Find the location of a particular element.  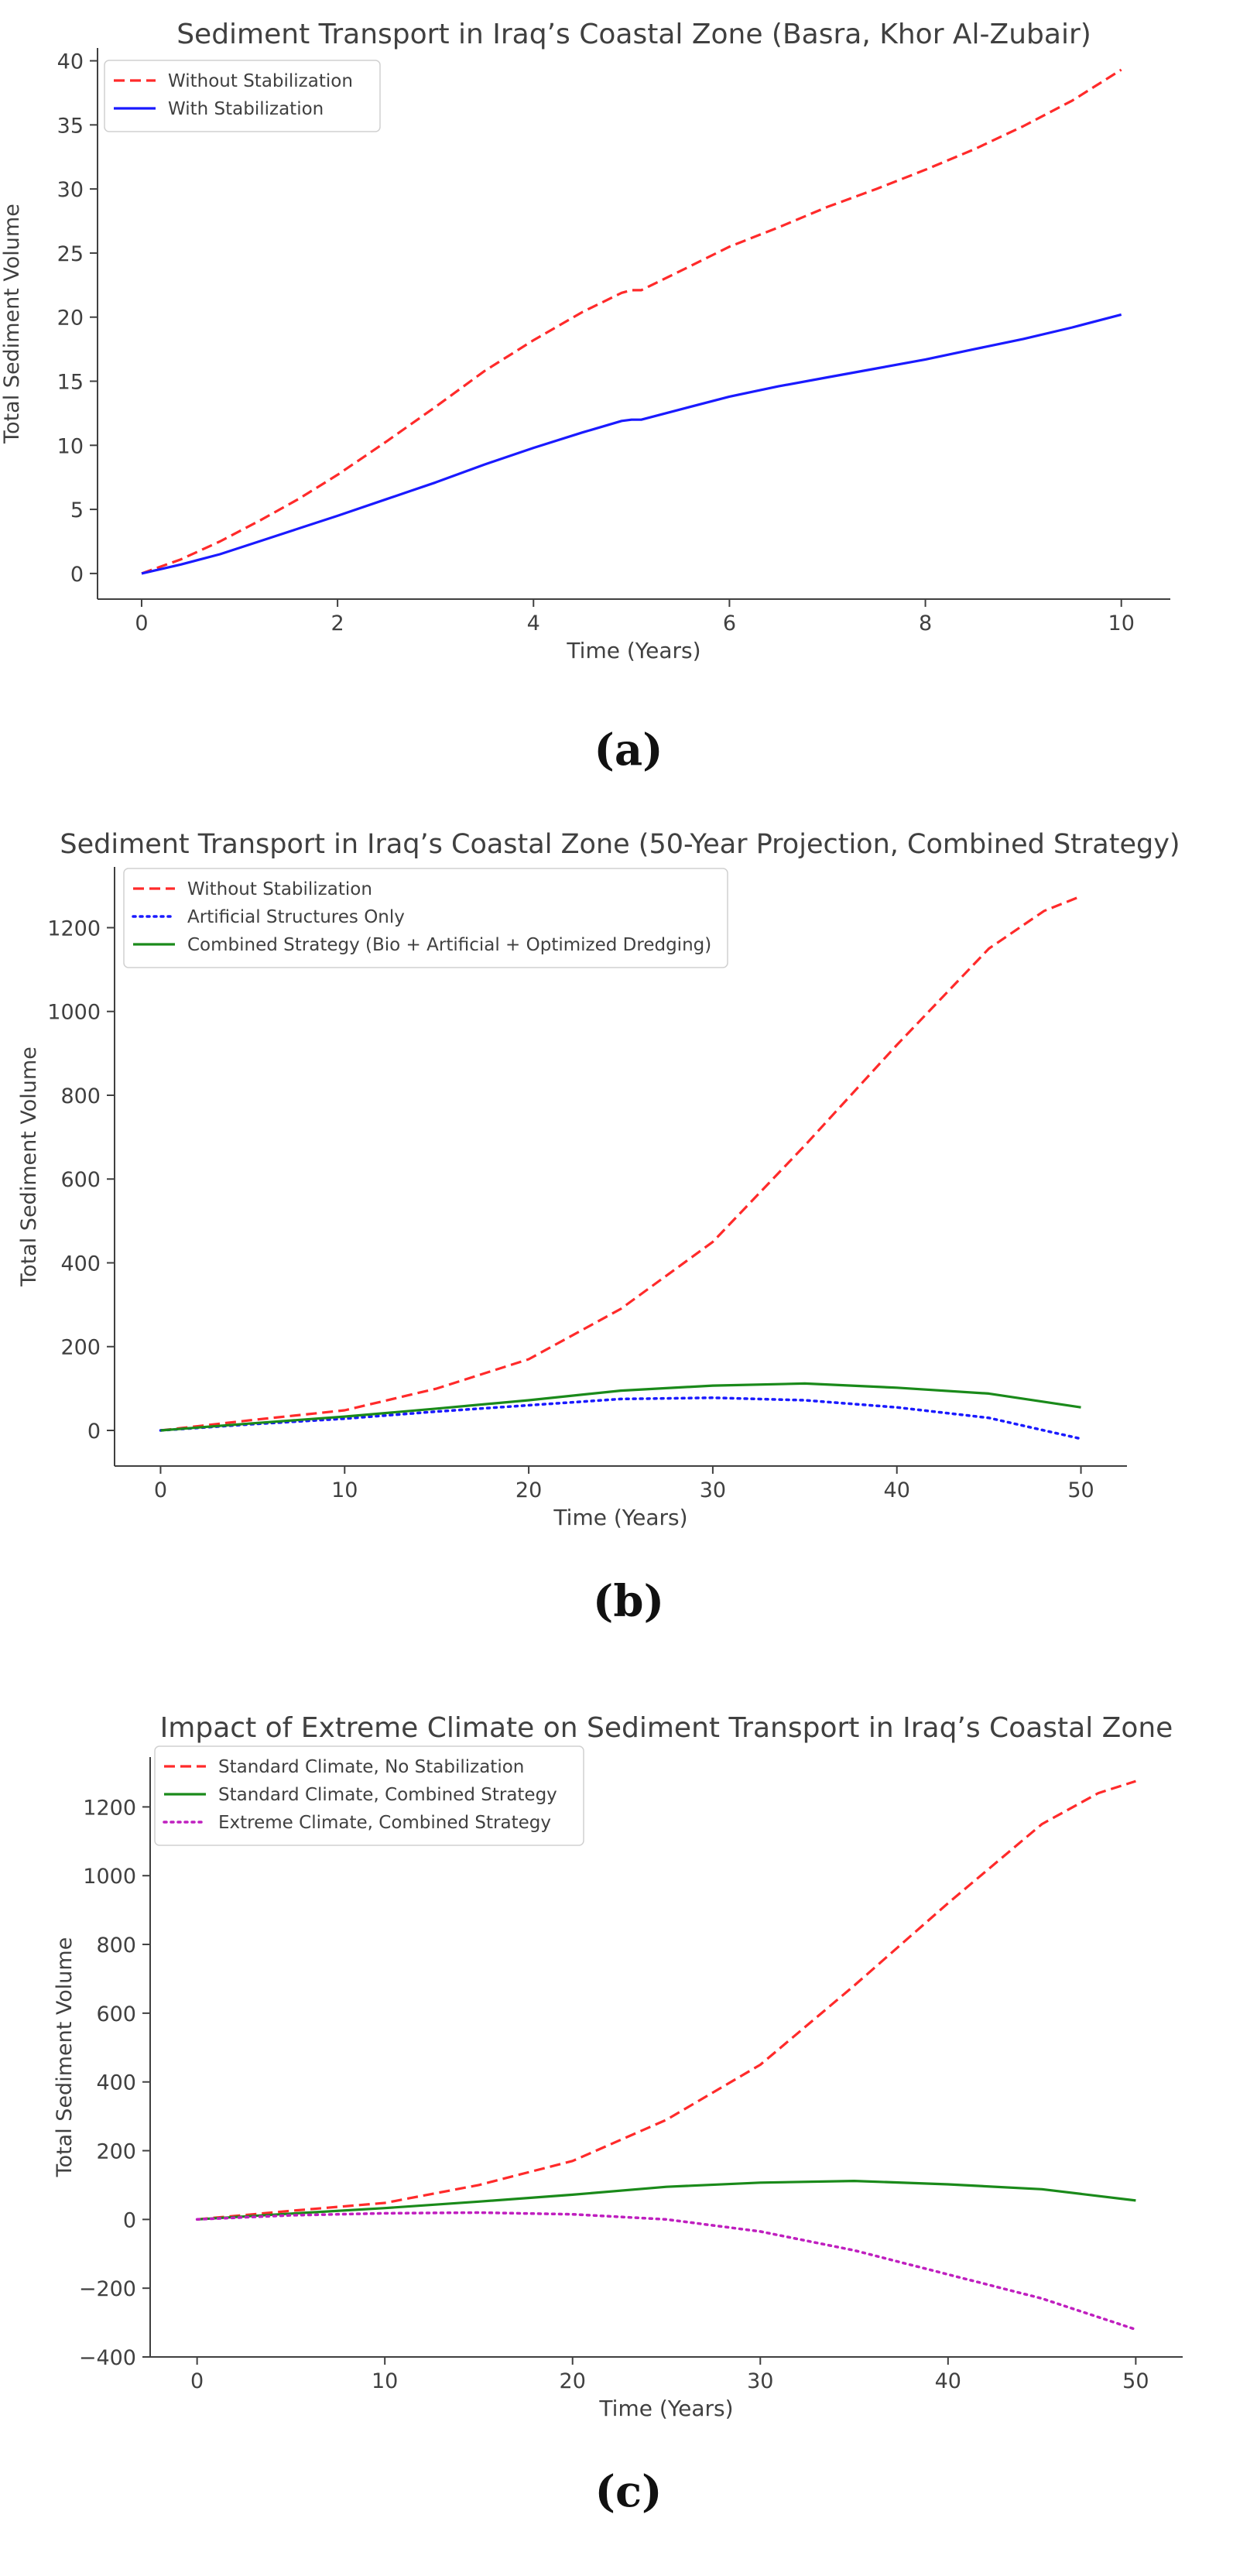

y-tick-label: 20 is located at coordinates (70, 319).